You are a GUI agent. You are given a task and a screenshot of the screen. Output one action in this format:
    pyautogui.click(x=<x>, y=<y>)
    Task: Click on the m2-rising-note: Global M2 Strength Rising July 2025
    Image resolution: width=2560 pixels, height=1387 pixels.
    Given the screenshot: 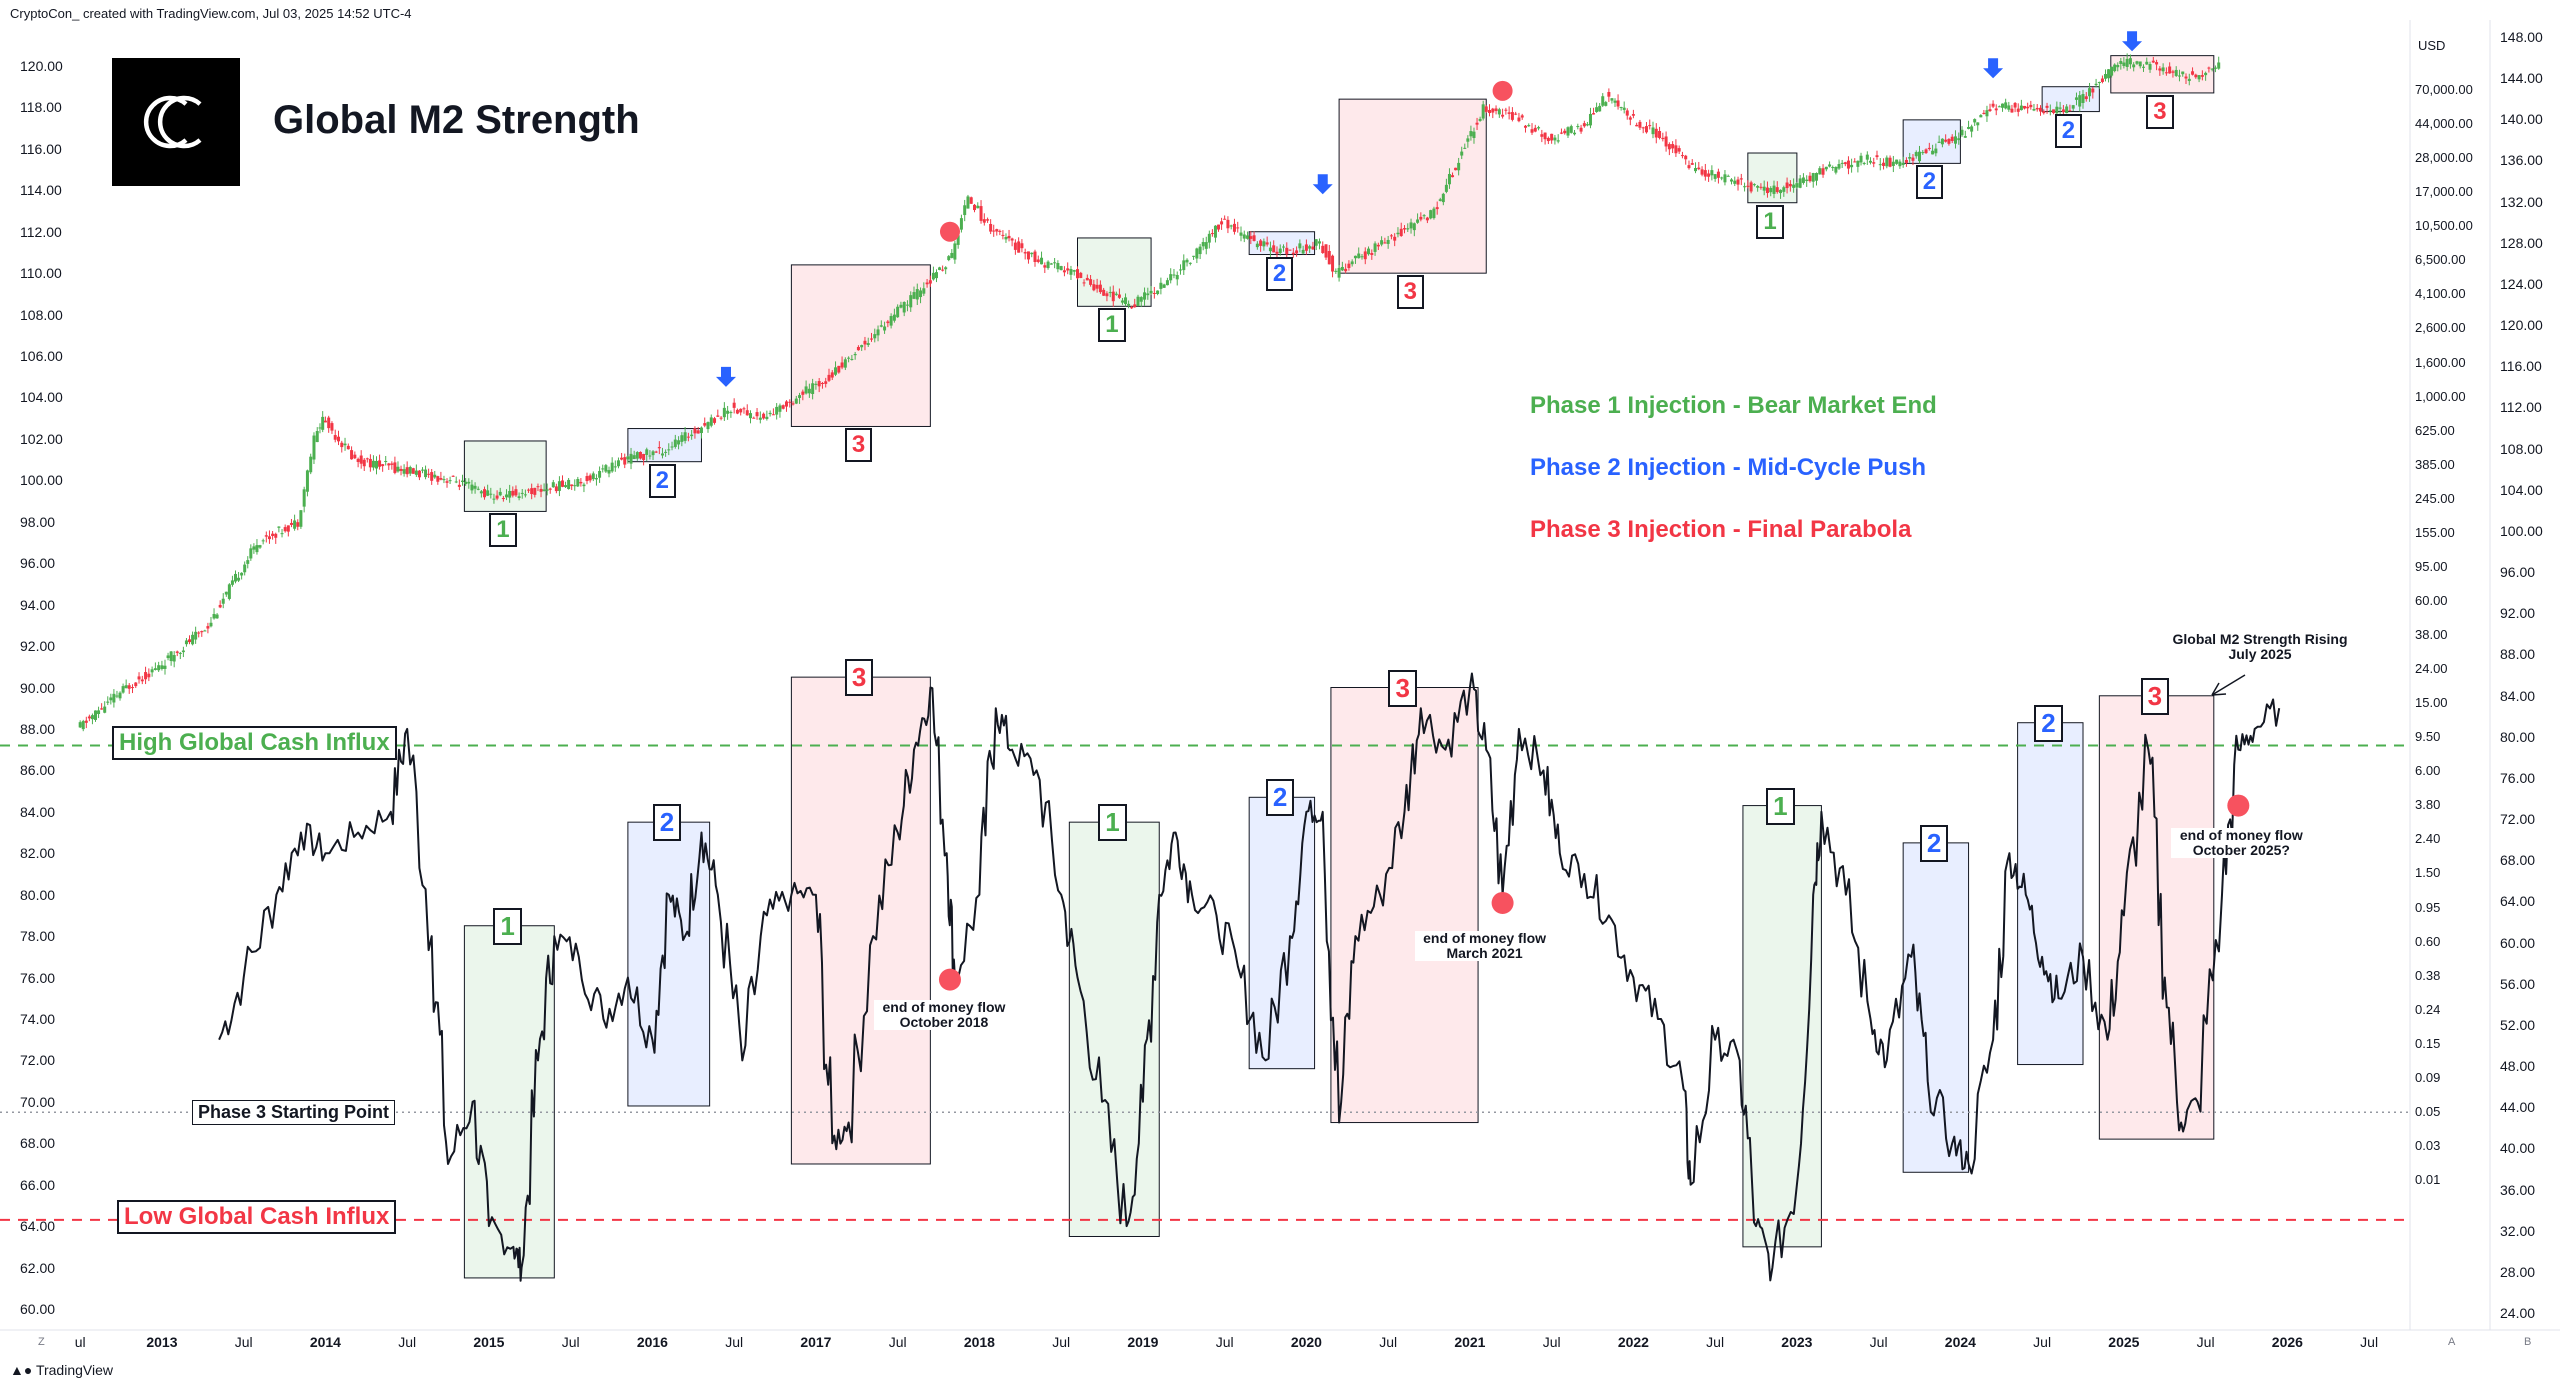 What is the action you would take?
    pyautogui.click(x=2260, y=647)
    